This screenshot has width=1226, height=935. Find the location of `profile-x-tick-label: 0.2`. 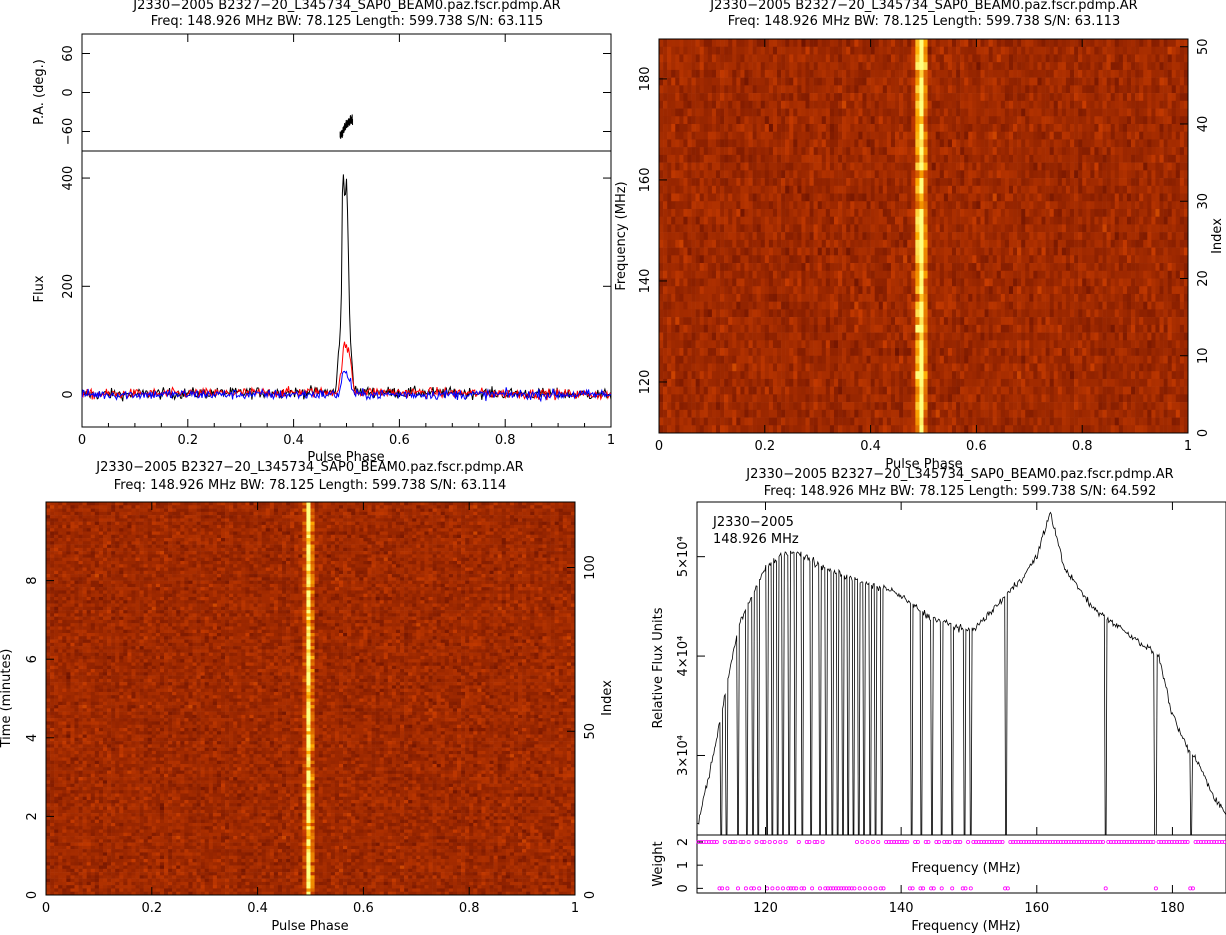

profile-x-tick-label: 0.2 is located at coordinates (187, 440).